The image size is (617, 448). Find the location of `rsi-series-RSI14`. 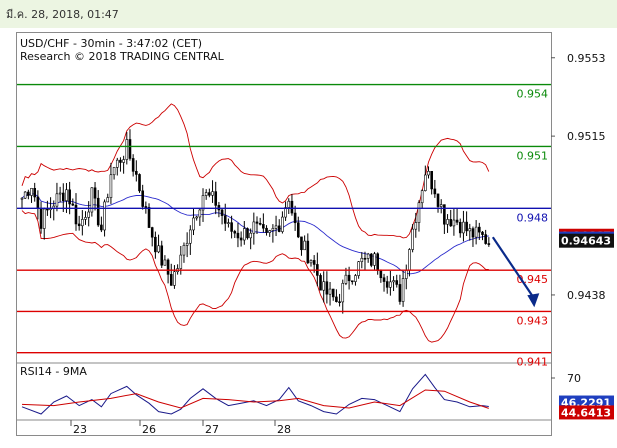

rsi-series-RSI14 is located at coordinates (255, 394).